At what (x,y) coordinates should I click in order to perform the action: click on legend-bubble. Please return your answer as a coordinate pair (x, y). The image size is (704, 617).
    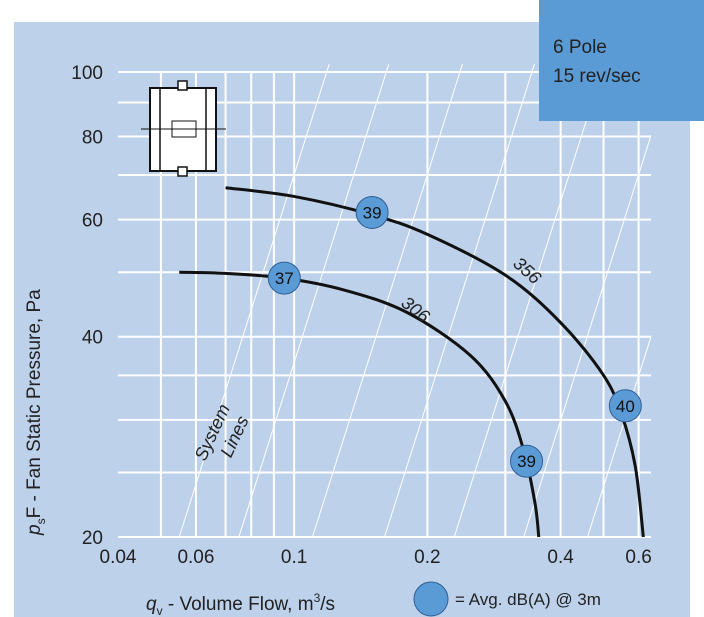
    Looking at the image, I should click on (431, 599).